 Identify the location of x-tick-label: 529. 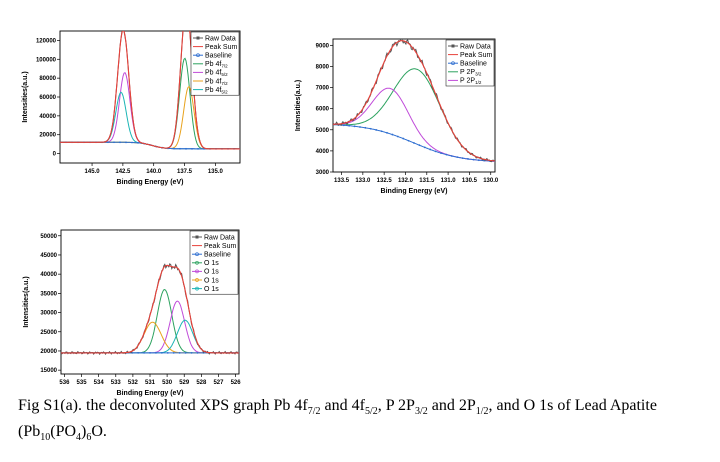
(184, 383).